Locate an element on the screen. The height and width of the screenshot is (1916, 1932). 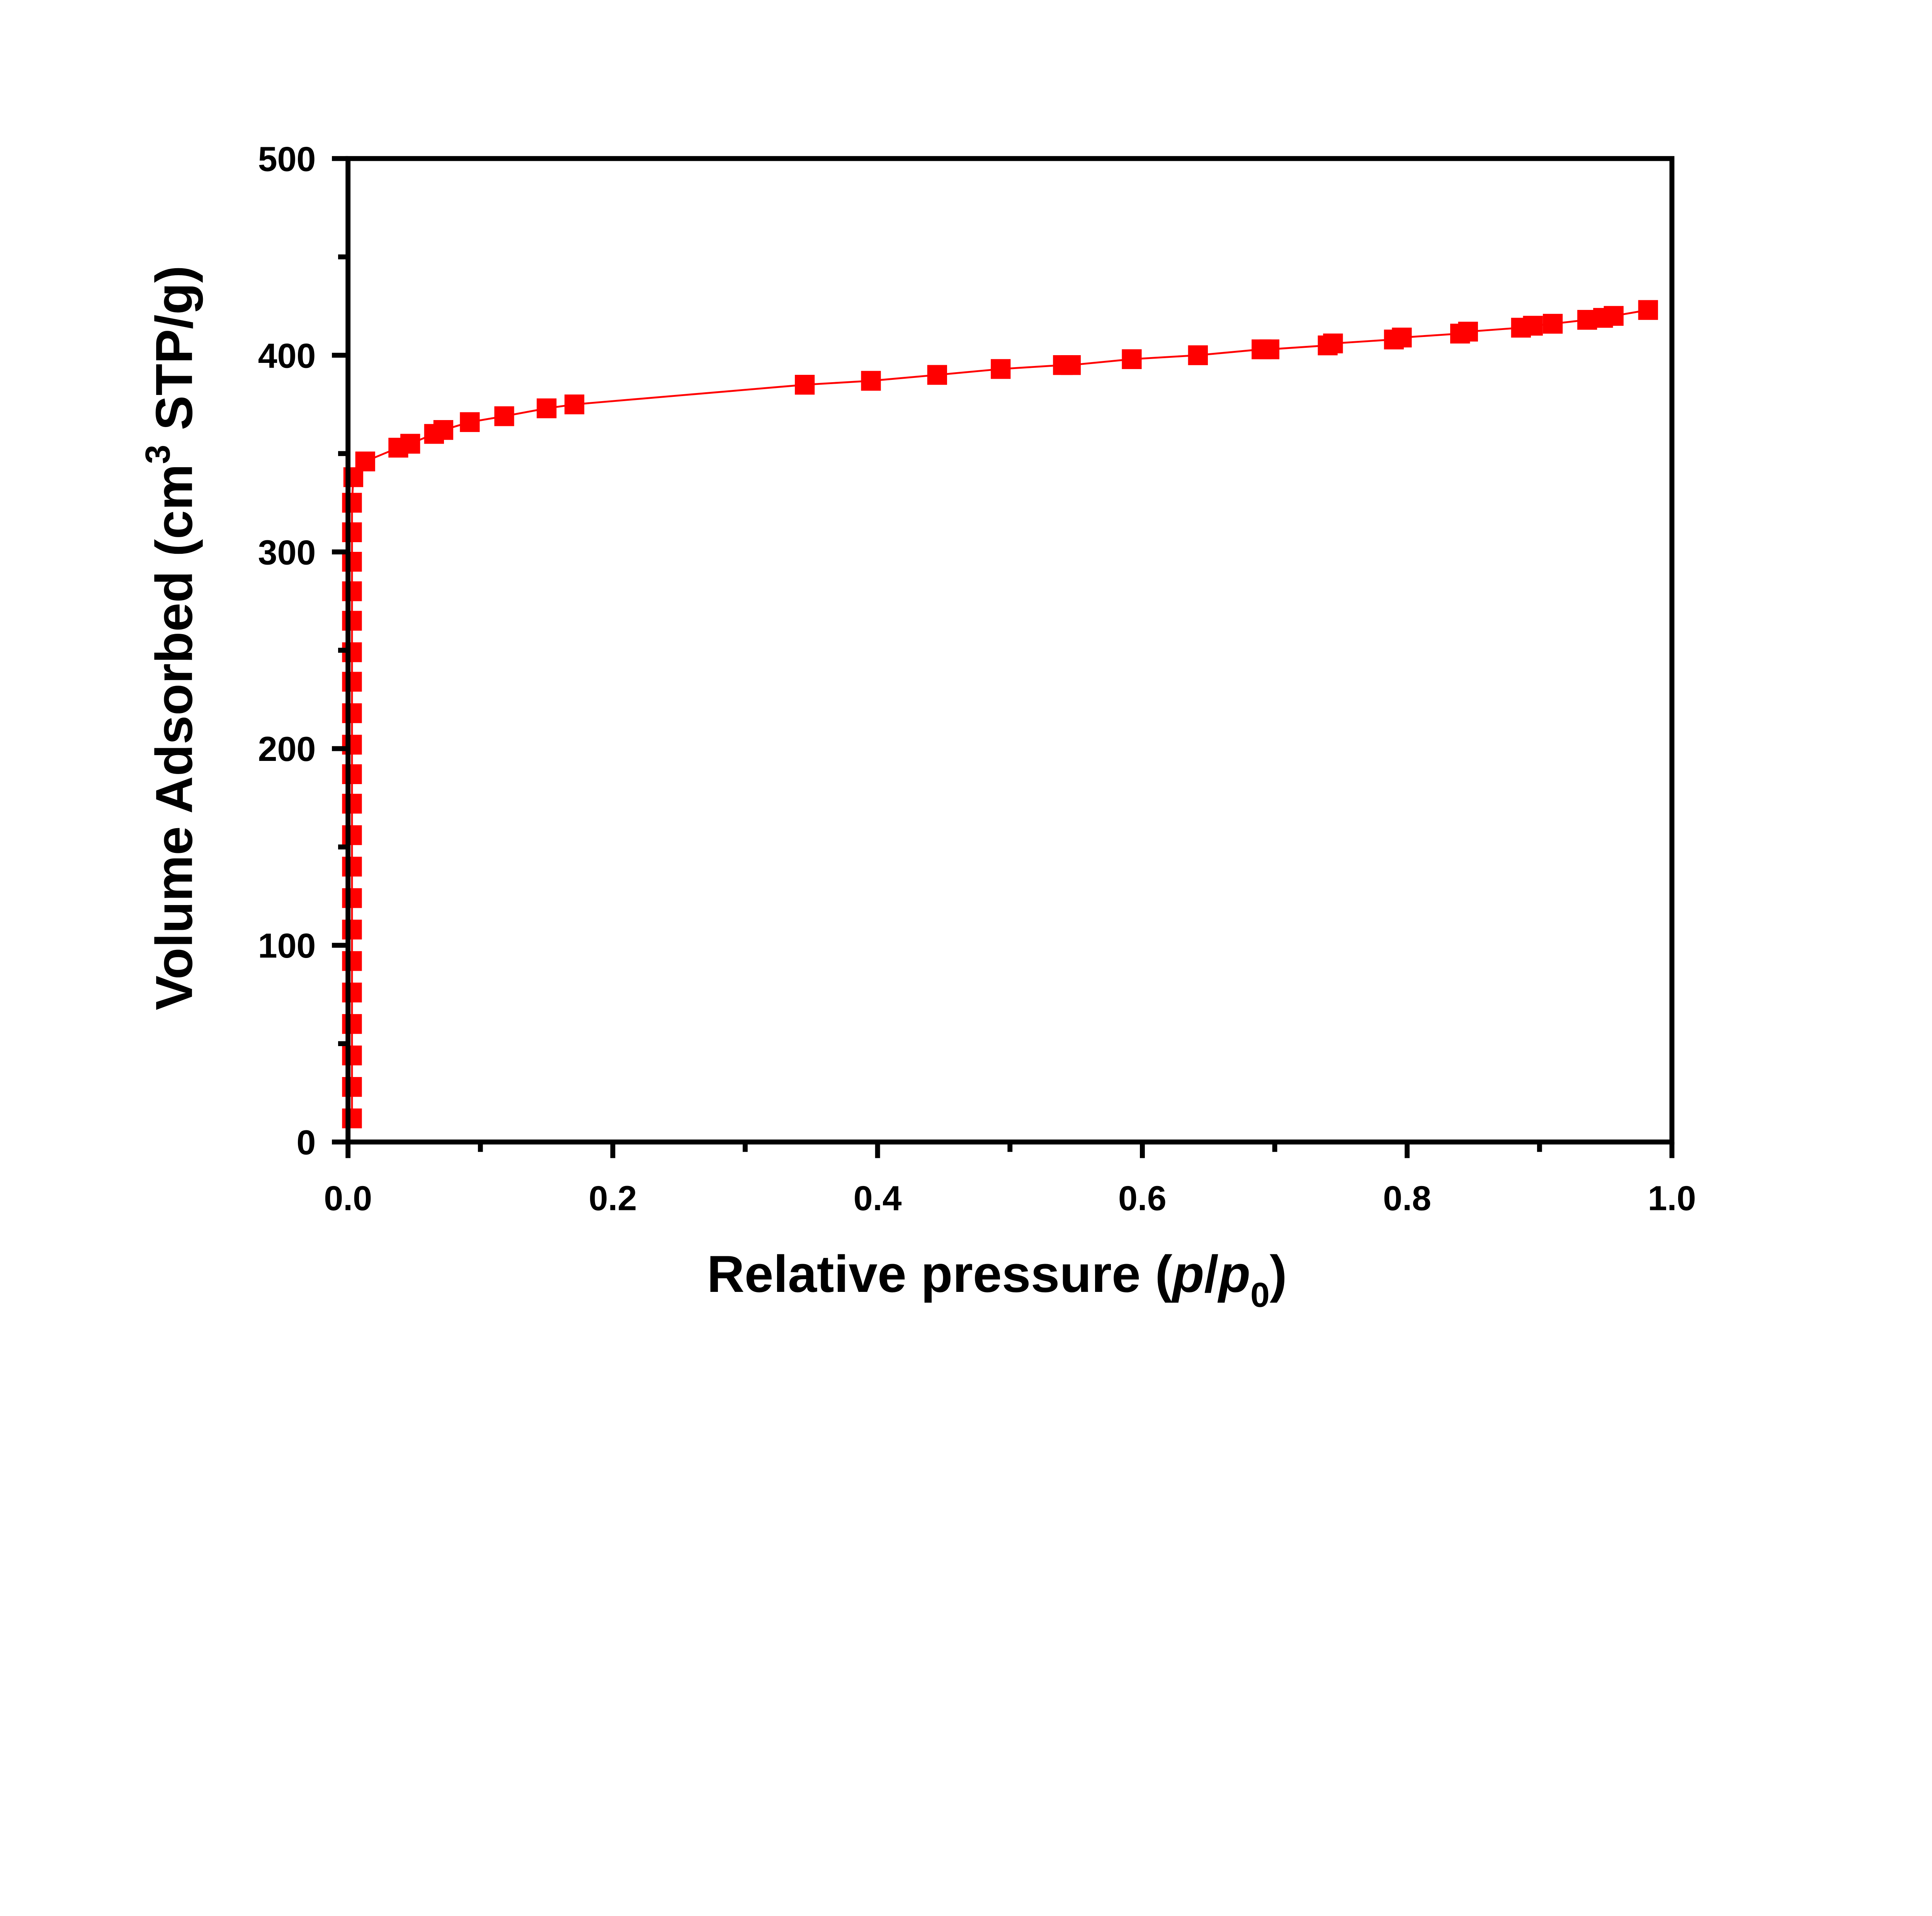
y-tick-label: 300 is located at coordinates (287, 552).